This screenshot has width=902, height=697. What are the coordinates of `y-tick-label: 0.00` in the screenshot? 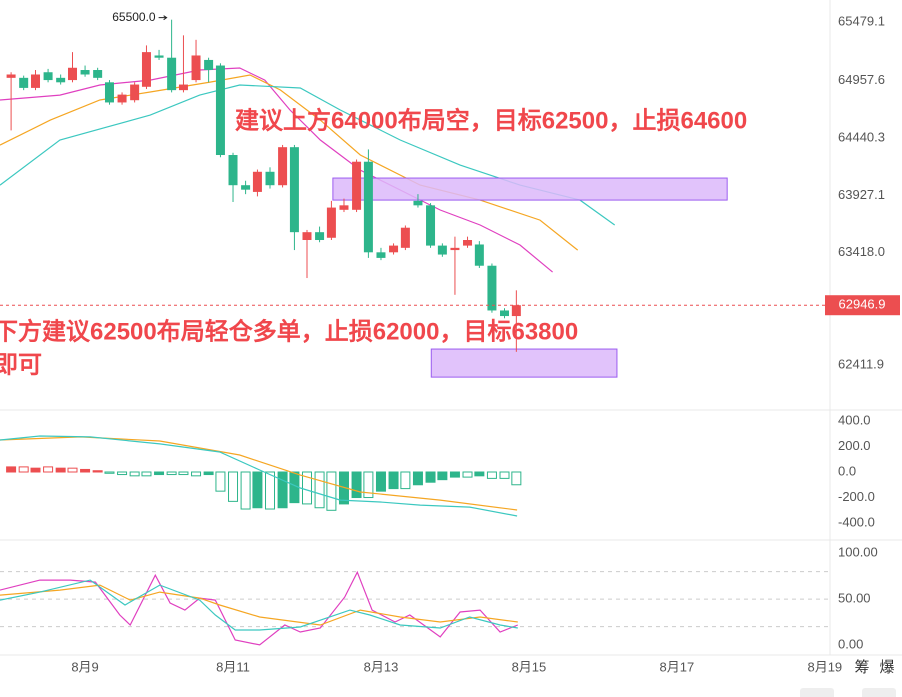 It's located at (850, 643).